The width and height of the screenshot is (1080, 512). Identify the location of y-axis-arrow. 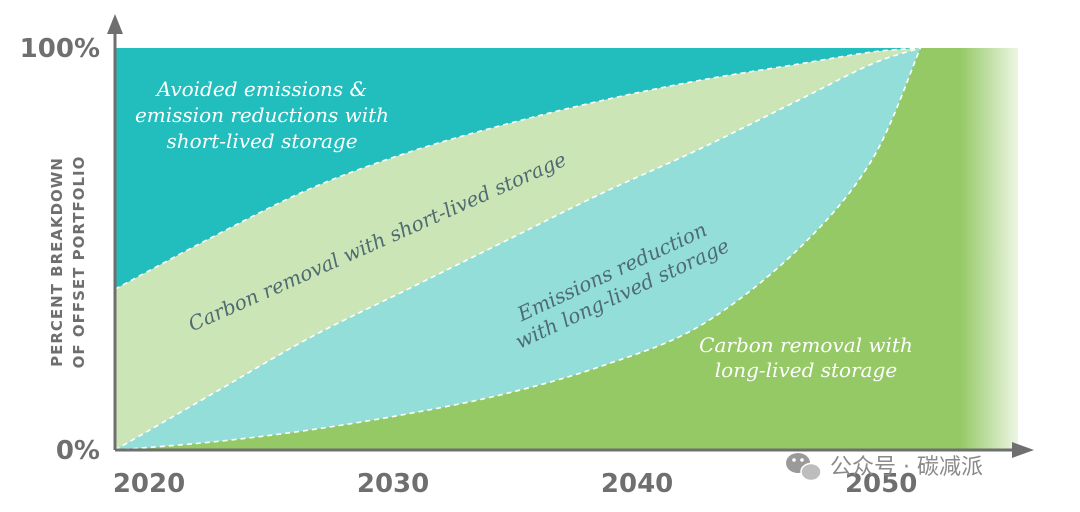
(115, 24).